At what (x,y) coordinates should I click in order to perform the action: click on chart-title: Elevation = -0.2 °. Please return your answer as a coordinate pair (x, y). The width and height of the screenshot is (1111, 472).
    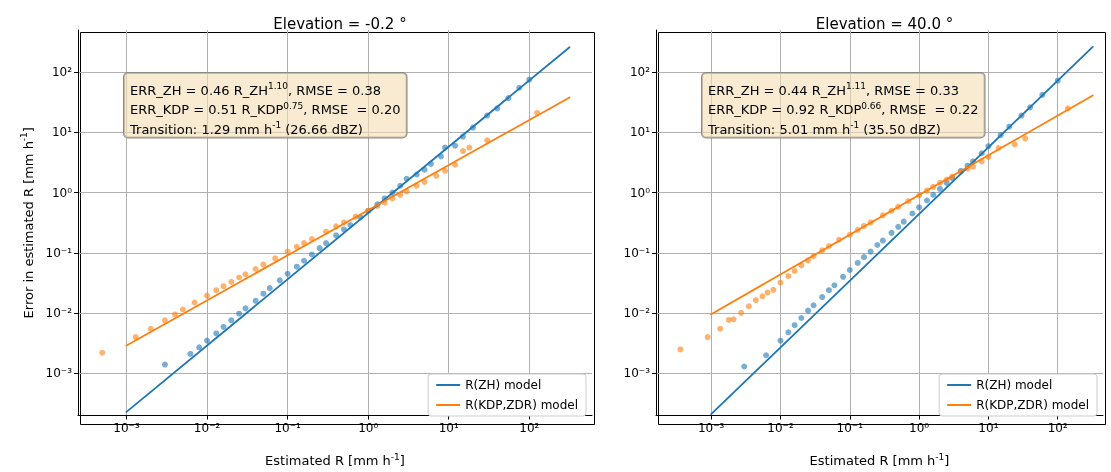
    Looking at the image, I should click on (340, 24).